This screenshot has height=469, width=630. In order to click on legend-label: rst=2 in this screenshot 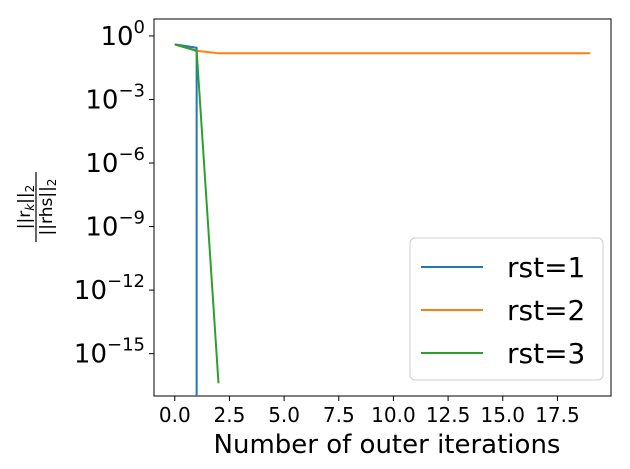, I will do `click(546, 310)`.